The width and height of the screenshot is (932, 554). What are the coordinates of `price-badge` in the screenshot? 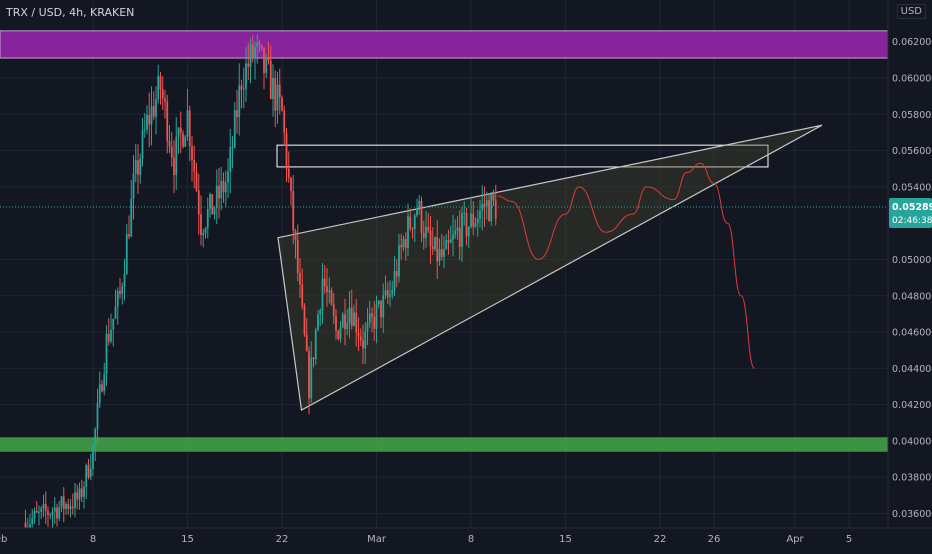 It's located at (910, 212).